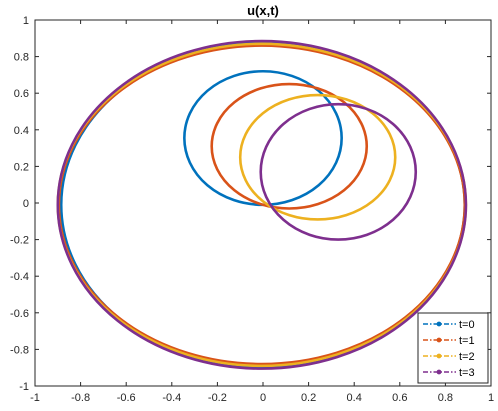 The height and width of the screenshot is (411, 498). I want to click on y-tick-label: -0.8, so click(19, 350).